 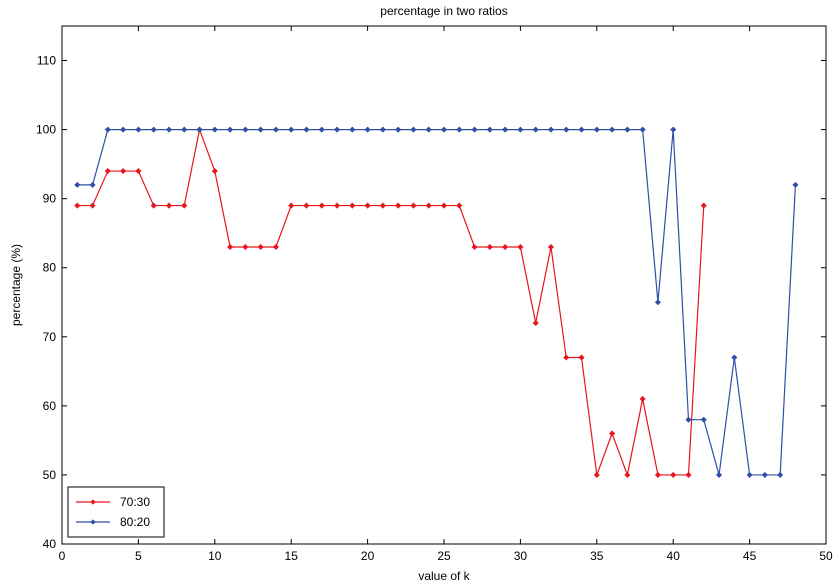 What do you see at coordinates (135, 522) in the screenshot?
I see `legend-label: 80:20` at bounding box center [135, 522].